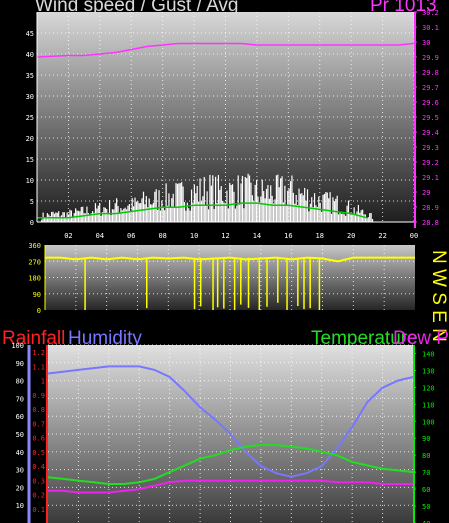 Image resolution: width=449 pixels, height=523 pixels. Describe the element at coordinates (38, 353) in the screenshot. I see `y-rain-tick-label: 1.2` at that location.